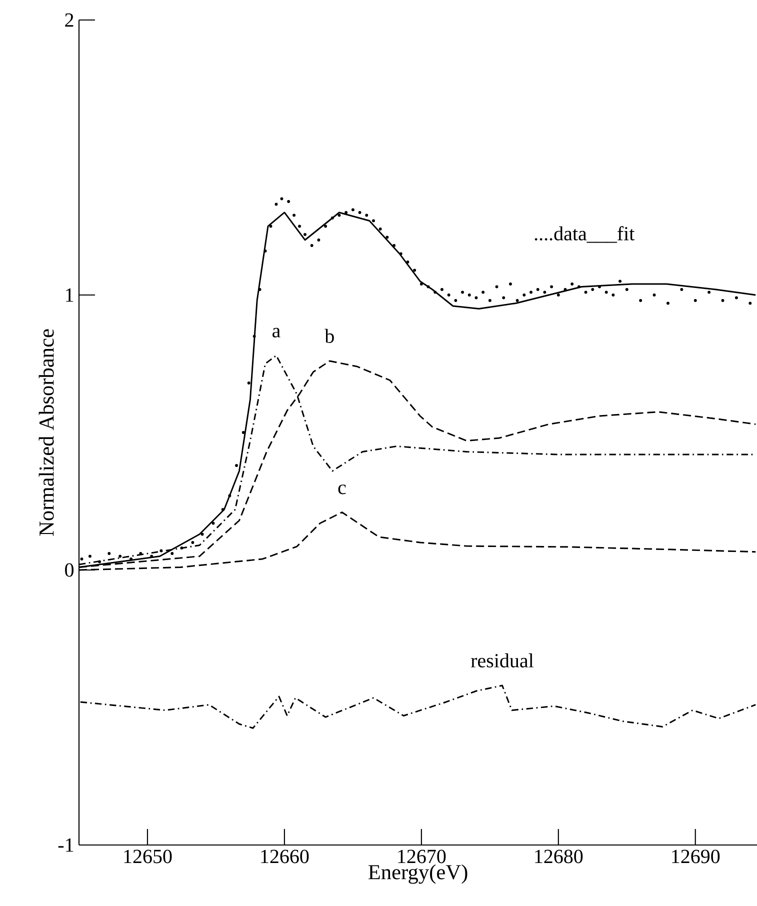  I want to click on series-label: c, so click(342, 489).